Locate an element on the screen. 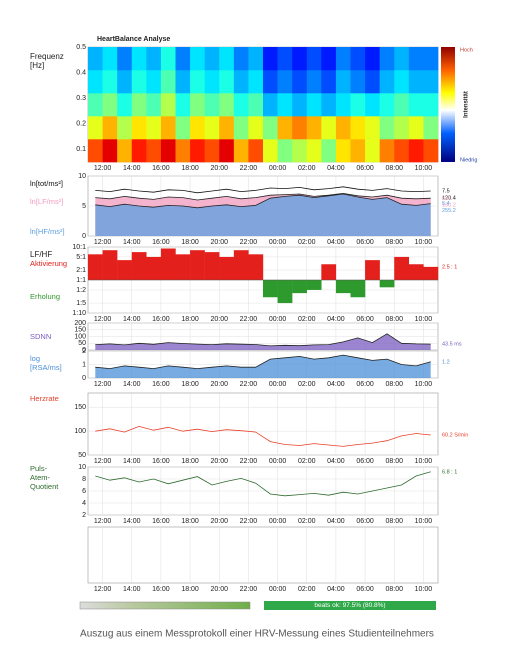 This screenshot has height=665, width=514. y-tick-label: 8 is located at coordinates (84, 479).